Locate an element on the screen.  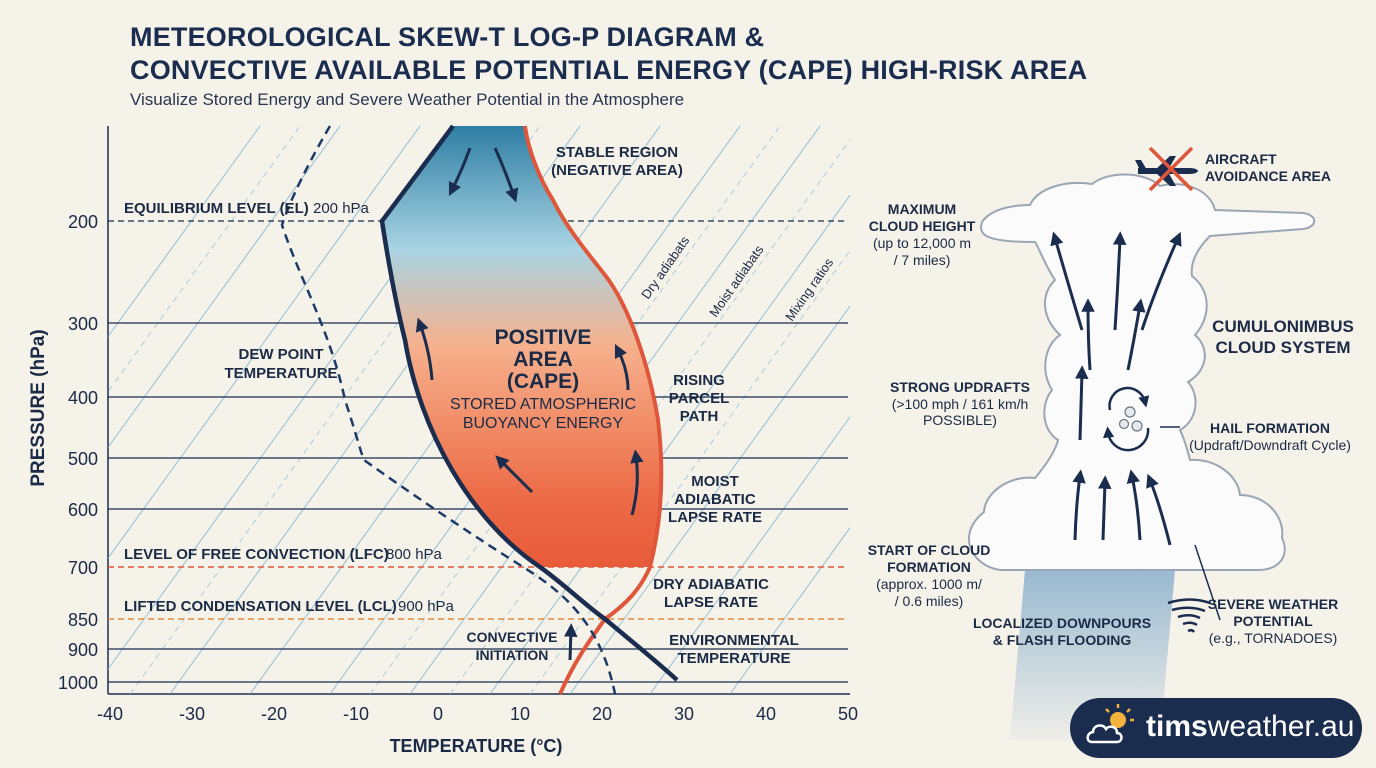
svg-text: AIRCRAFT is located at coordinates (1241, 159).